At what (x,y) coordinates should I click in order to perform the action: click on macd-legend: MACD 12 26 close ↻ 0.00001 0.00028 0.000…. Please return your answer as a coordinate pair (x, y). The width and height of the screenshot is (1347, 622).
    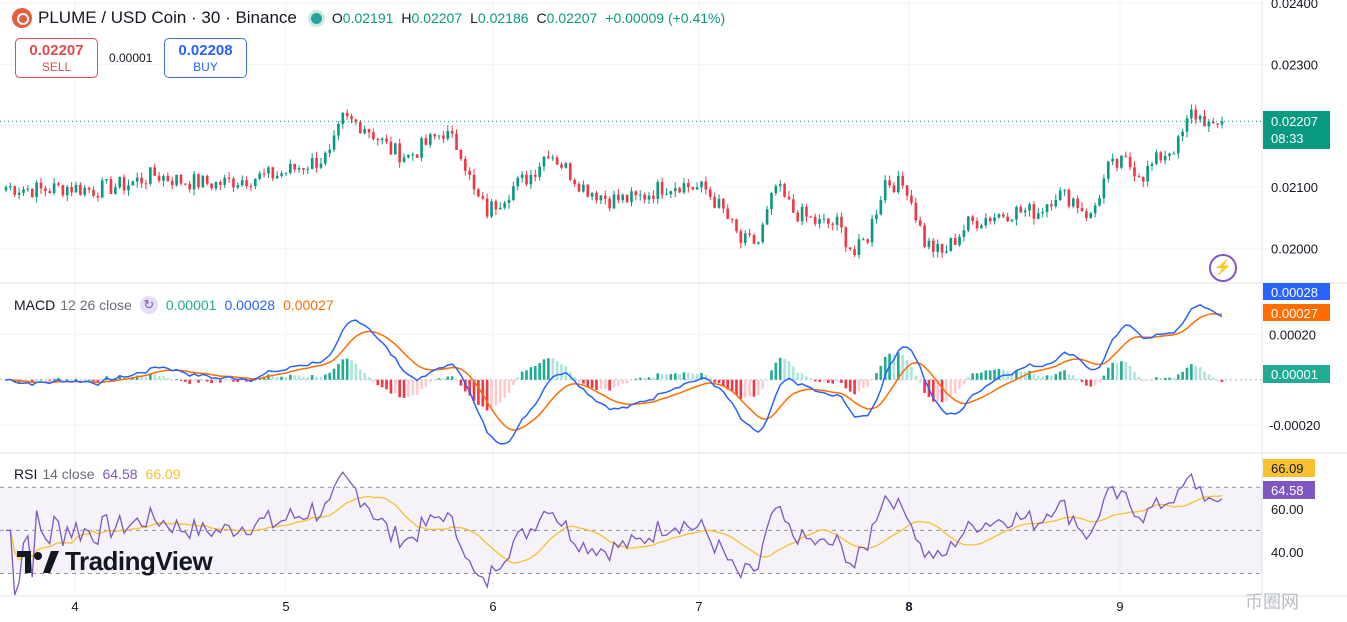
    Looking at the image, I should click on (174, 305).